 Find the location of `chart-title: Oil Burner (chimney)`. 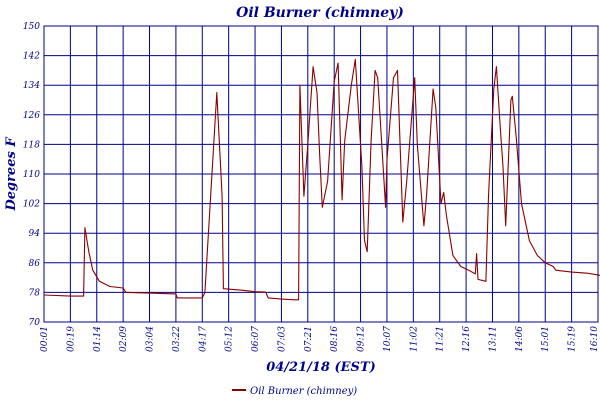

chart-title: Oil Burner (chimney) is located at coordinates (320, 13).